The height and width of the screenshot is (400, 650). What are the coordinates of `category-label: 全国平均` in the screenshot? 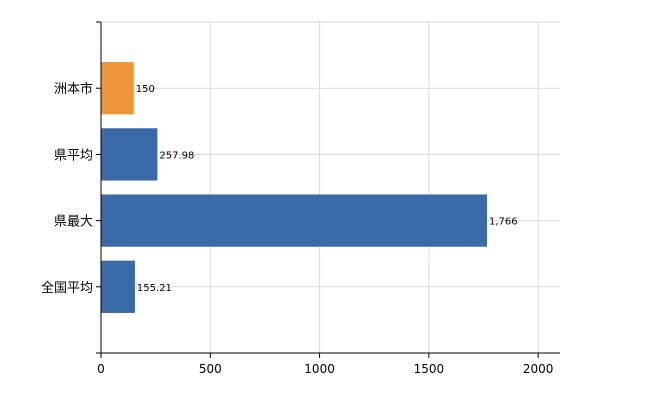 It's located at (67, 288).